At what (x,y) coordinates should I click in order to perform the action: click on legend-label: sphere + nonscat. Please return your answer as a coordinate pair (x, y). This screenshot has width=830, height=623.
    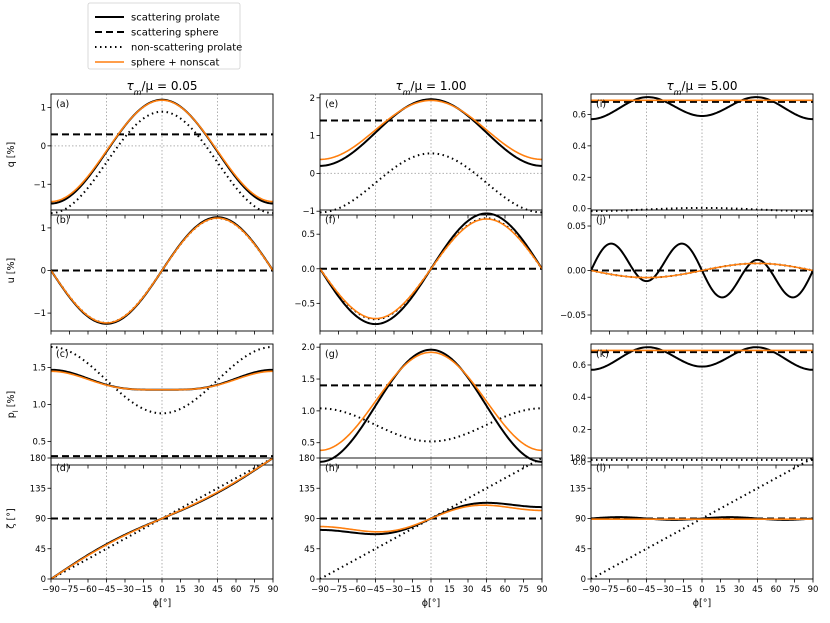
    Looking at the image, I should click on (175, 63).